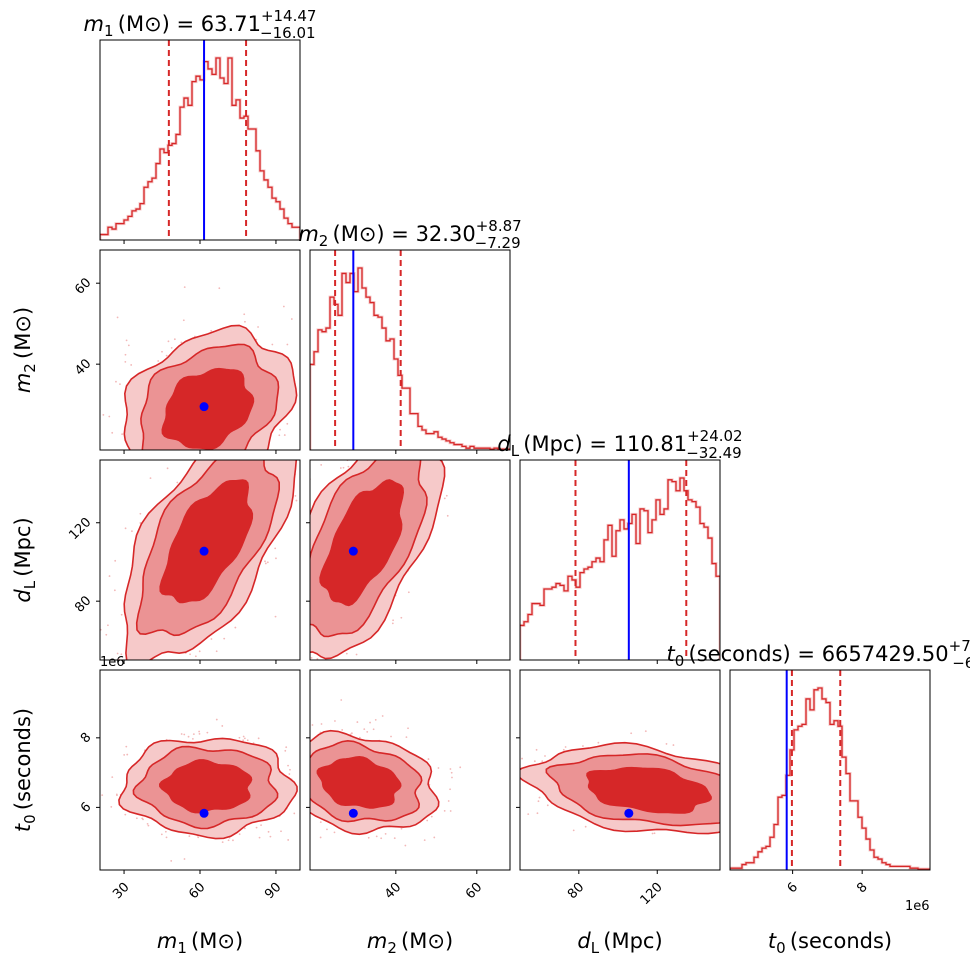 Image resolution: width=970 pixels, height=970 pixels. Describe the element at coordinates (30, 584) in the screenshot. I see `subscript: L` at that location.